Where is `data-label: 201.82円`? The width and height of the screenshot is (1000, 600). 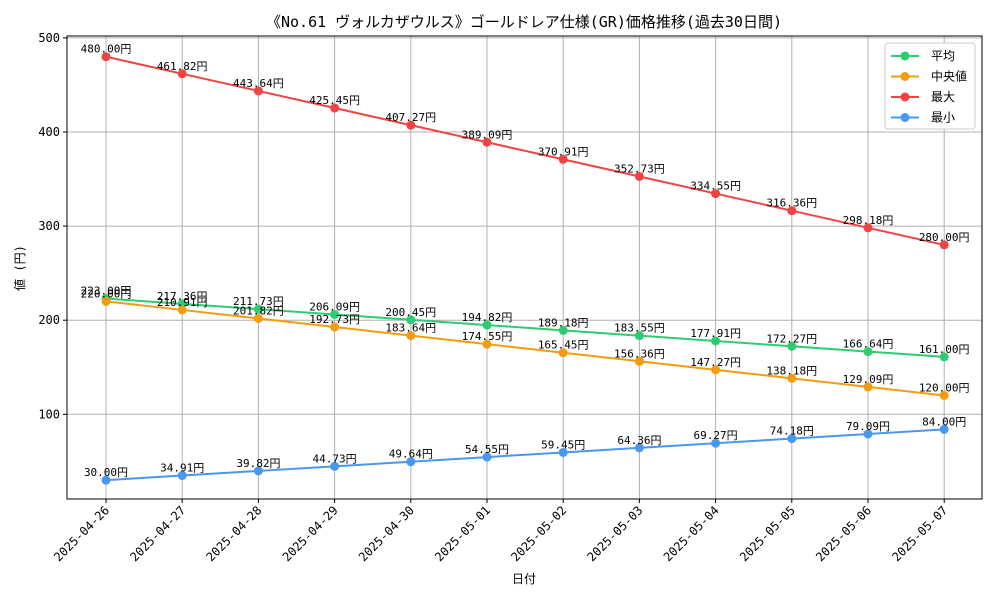 data-label: 201.82円 is located at coordinates (258, 310).